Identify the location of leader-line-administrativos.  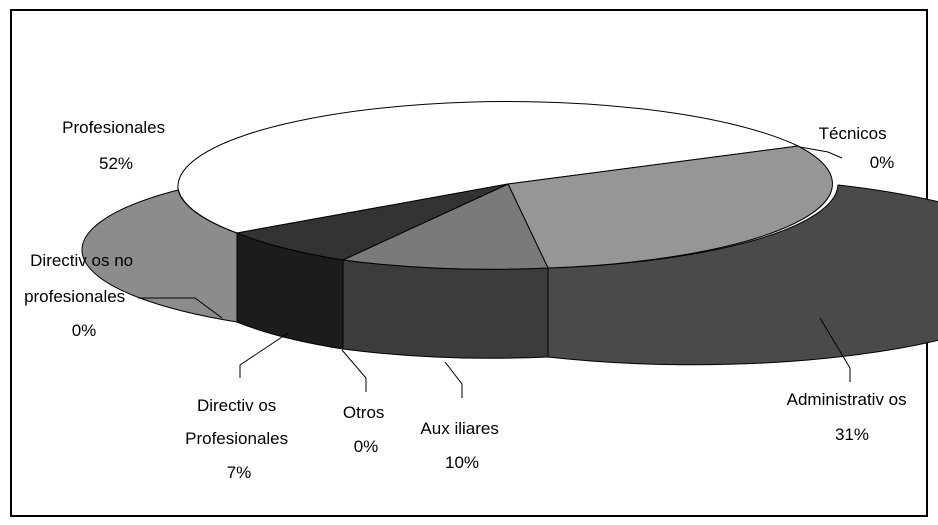
(835, 349).